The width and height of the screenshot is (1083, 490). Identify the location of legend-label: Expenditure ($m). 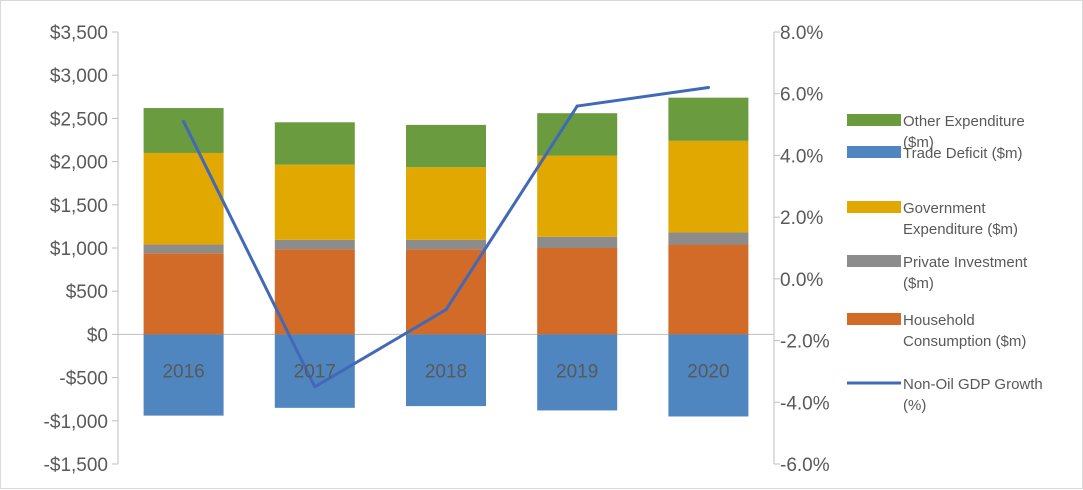
(960, 229).